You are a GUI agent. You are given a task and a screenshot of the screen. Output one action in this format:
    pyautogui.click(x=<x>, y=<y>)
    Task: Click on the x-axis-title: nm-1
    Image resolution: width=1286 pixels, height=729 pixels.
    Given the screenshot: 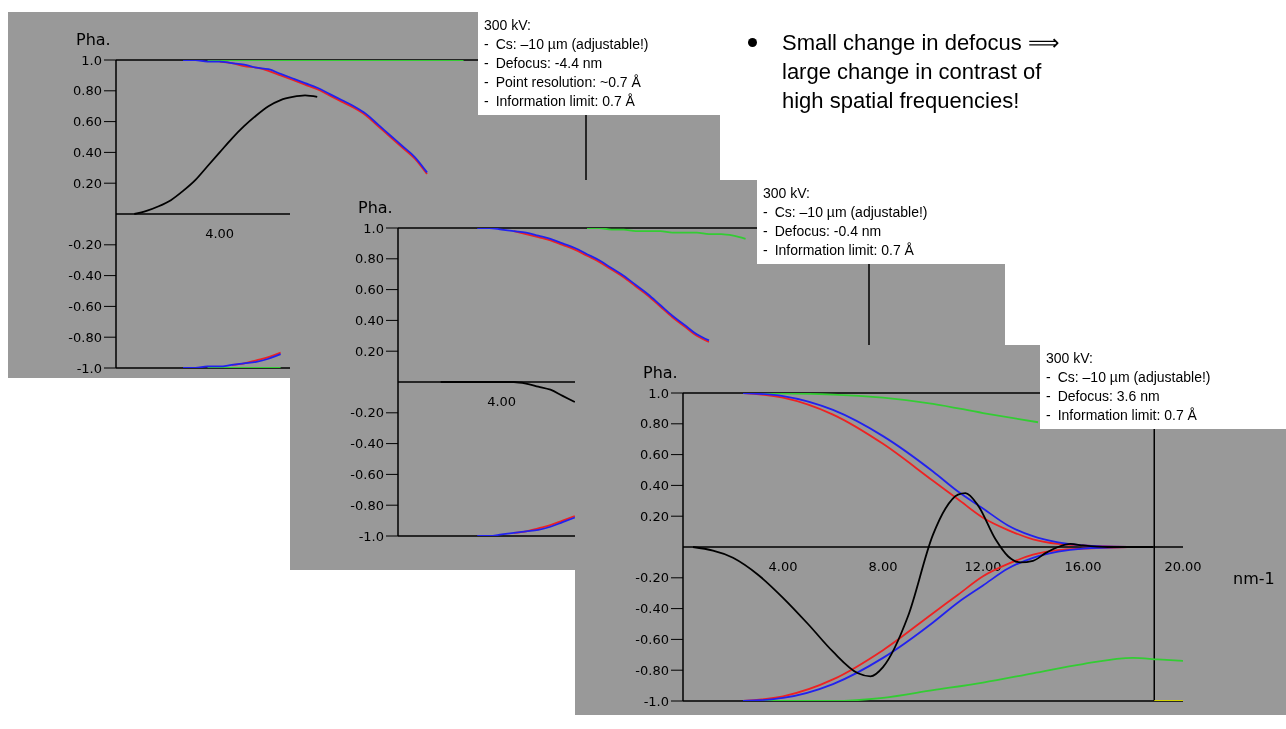 What is the action you would take?
    pyautogui.click(x=1254, y=578)
    